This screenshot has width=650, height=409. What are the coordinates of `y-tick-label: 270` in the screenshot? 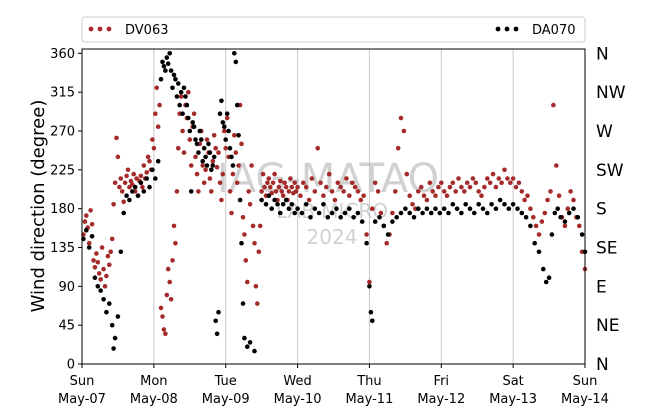 It's located at (62, 131).